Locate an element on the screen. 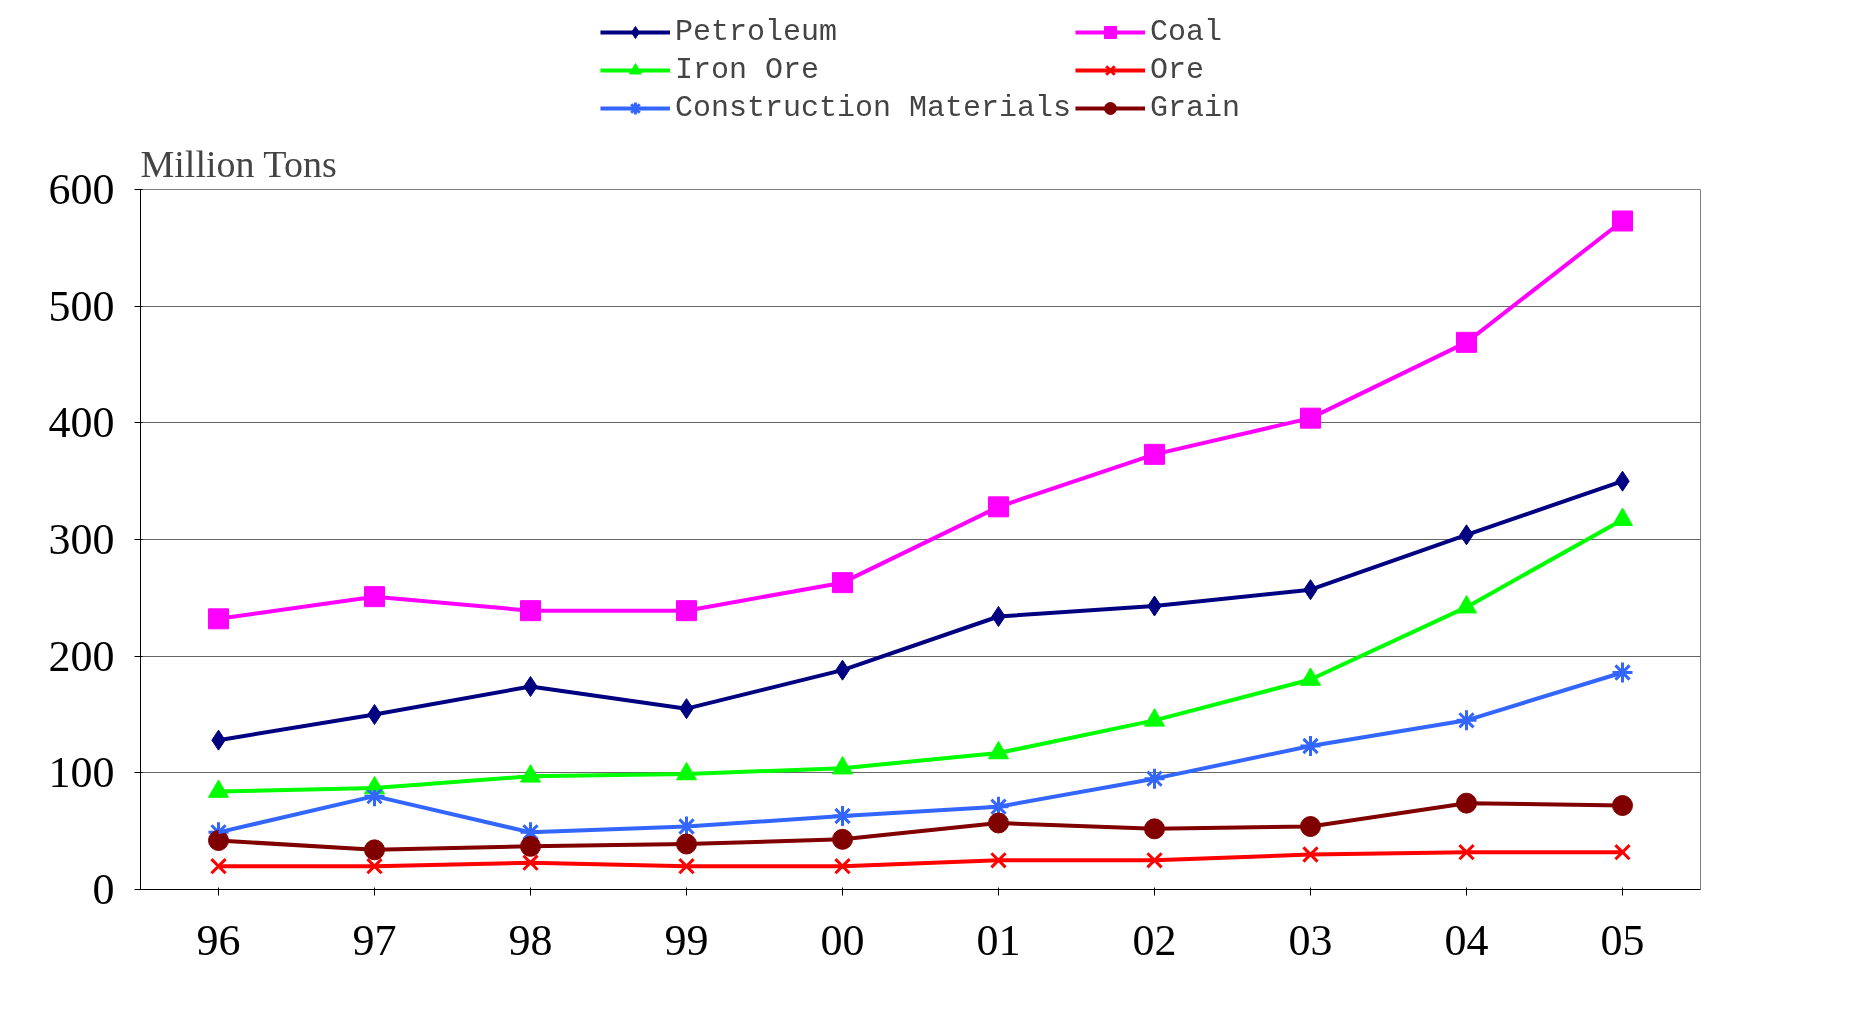 This screenshot has width=1857, height=1031. y-tick-label: 200 is located at coordinates (81, 656).